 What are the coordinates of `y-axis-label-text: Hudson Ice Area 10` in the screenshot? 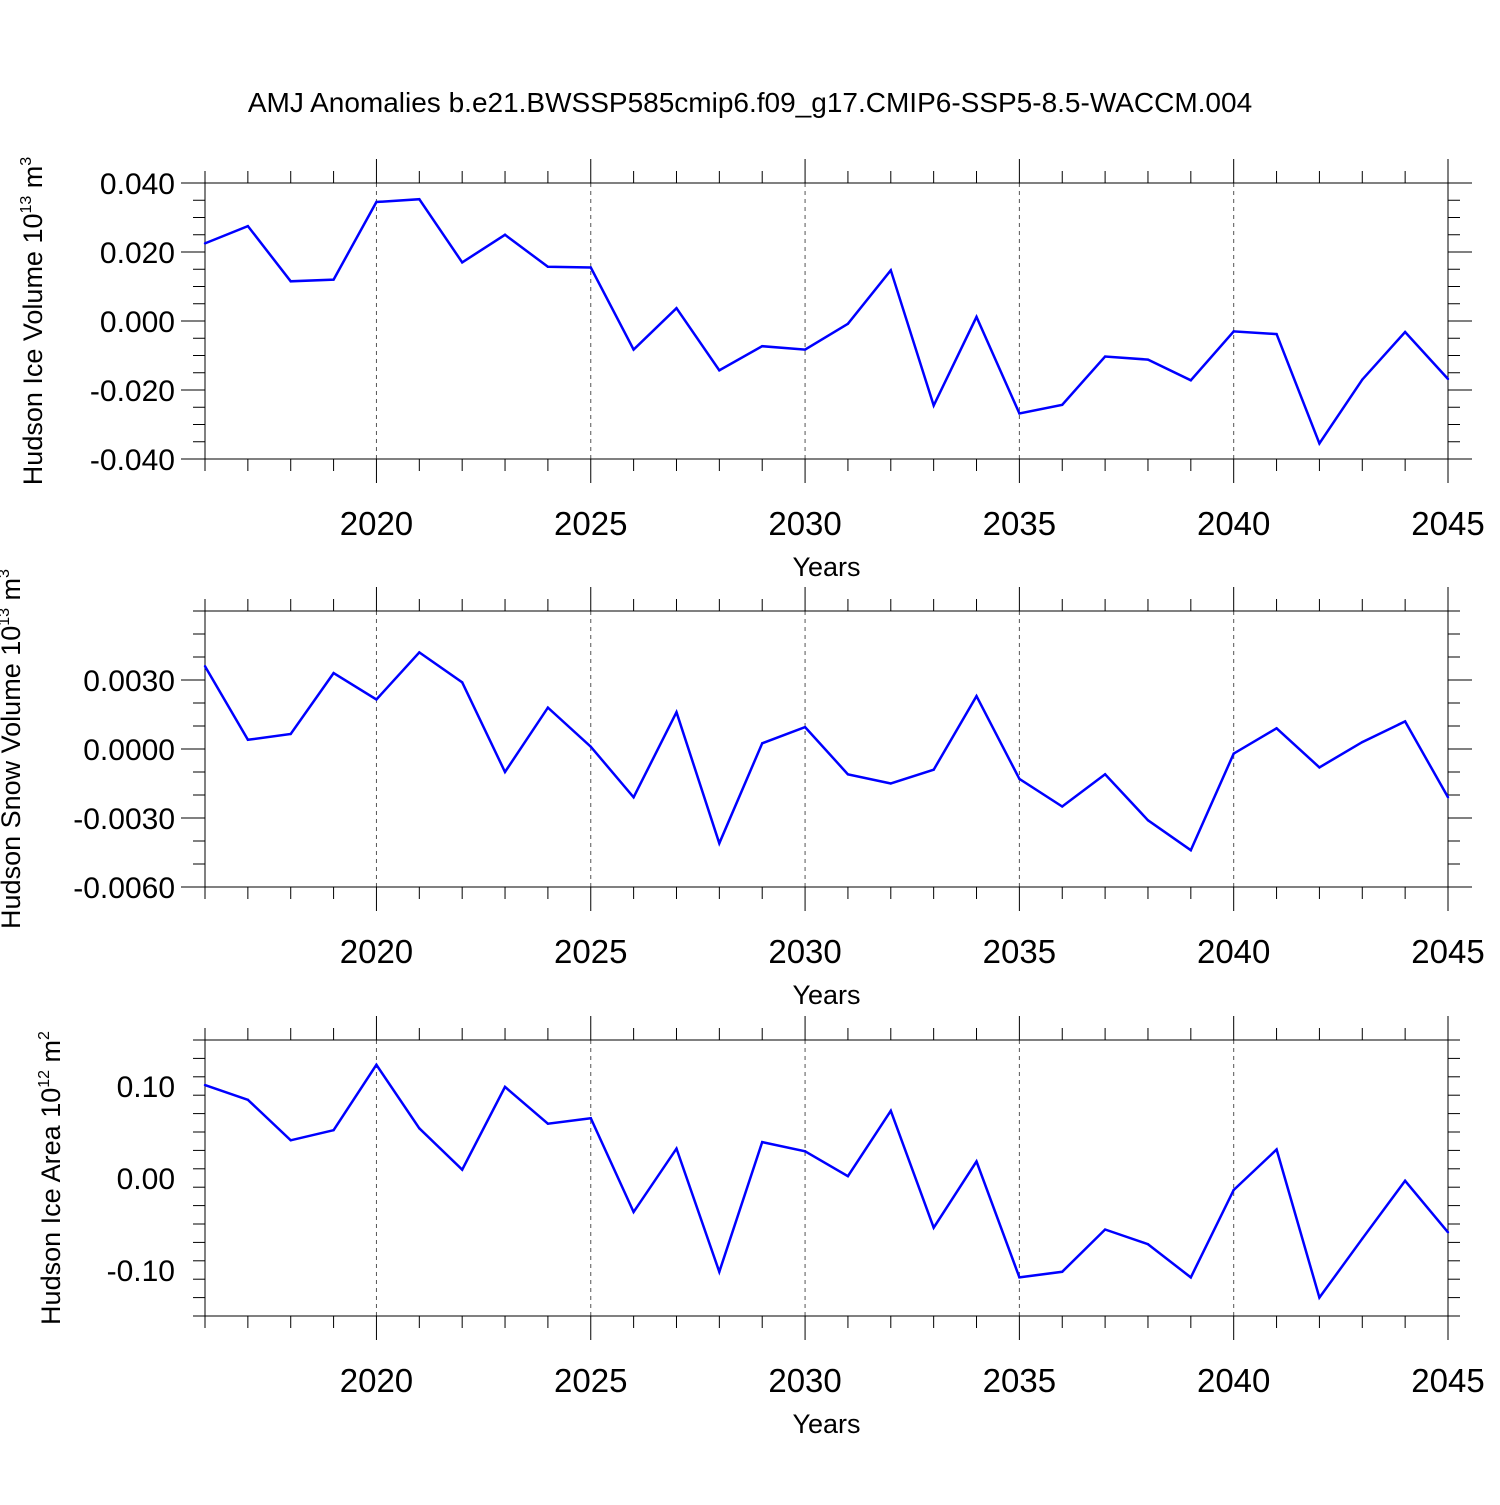 It's located at (51, 1206).